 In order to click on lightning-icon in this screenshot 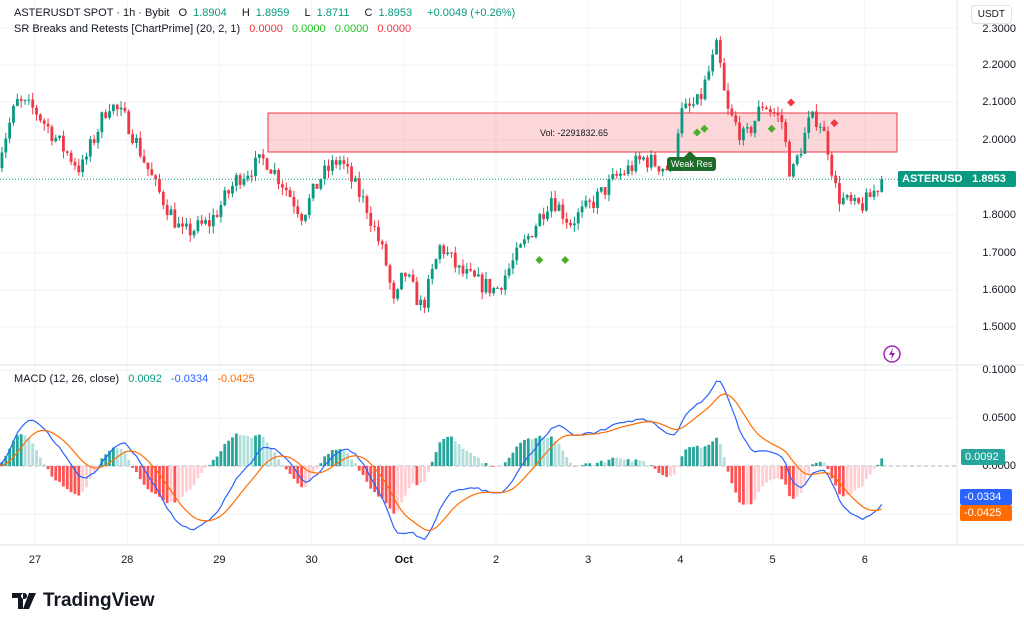, I will do `click(892, 354)`.